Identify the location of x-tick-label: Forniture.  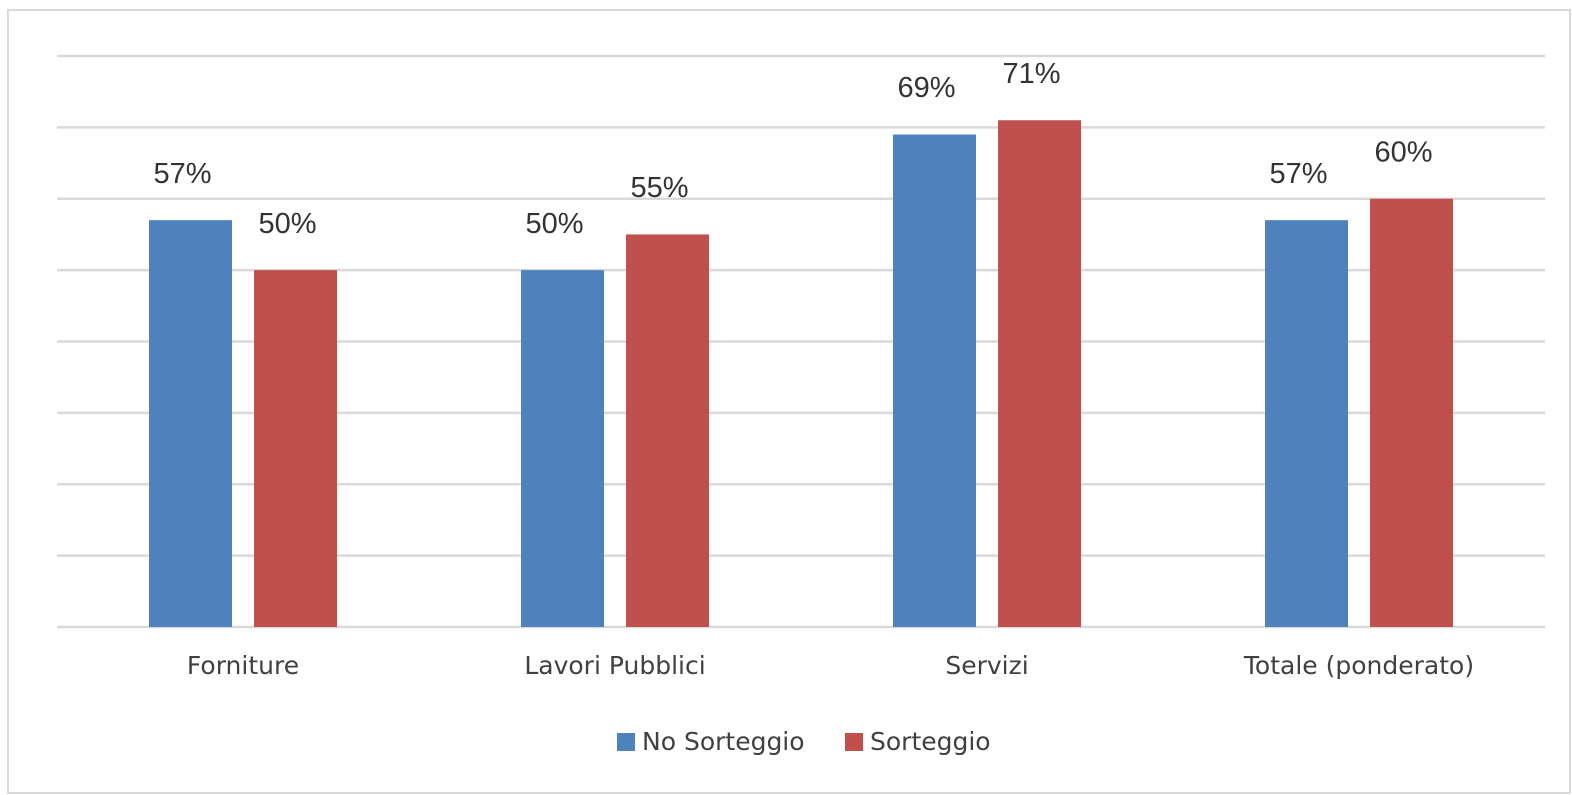
(243, 665).